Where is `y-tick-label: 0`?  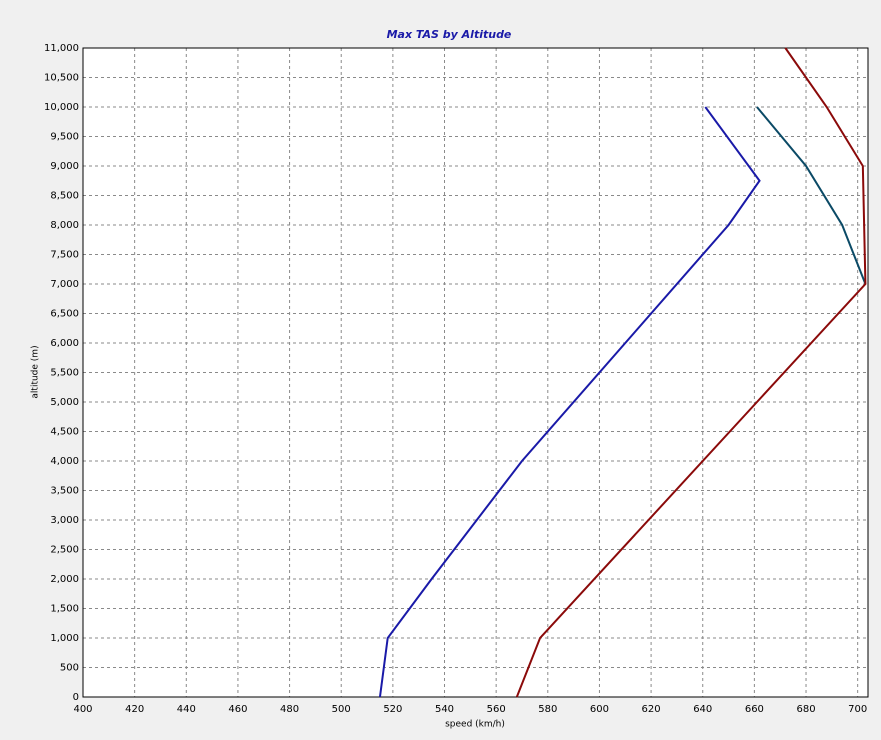
y-tick-label: 0 is located at coordinates (76, 697).